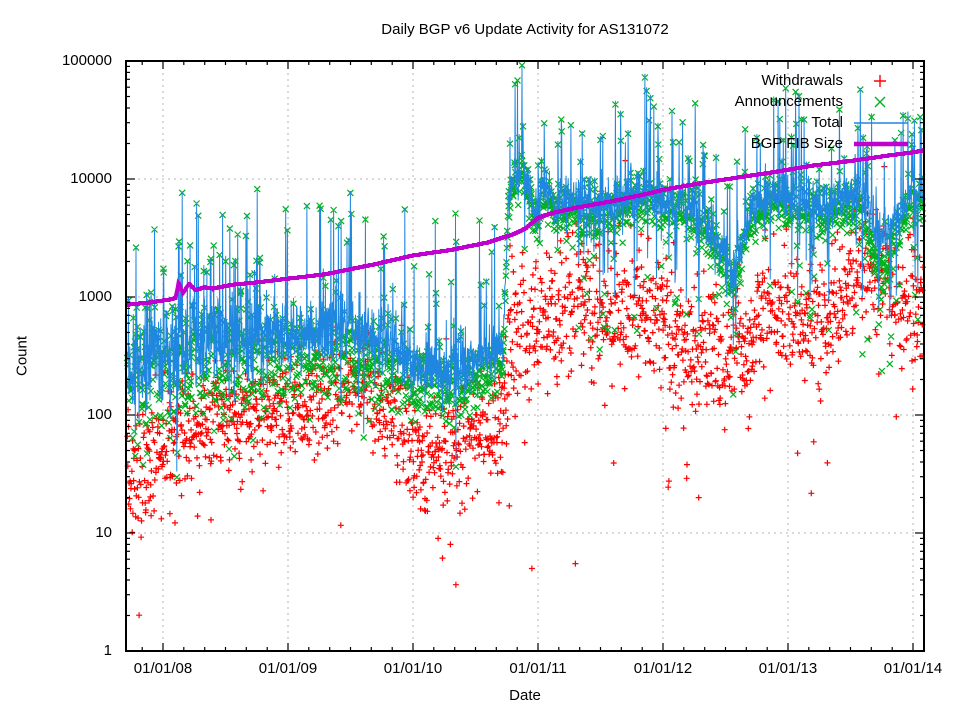 This screenshot has height=720, width=960. What do you see at coordinates (91, 178) in the screenshot?
I see `y-tick-label: 10000` at bounding box center [91, 178].